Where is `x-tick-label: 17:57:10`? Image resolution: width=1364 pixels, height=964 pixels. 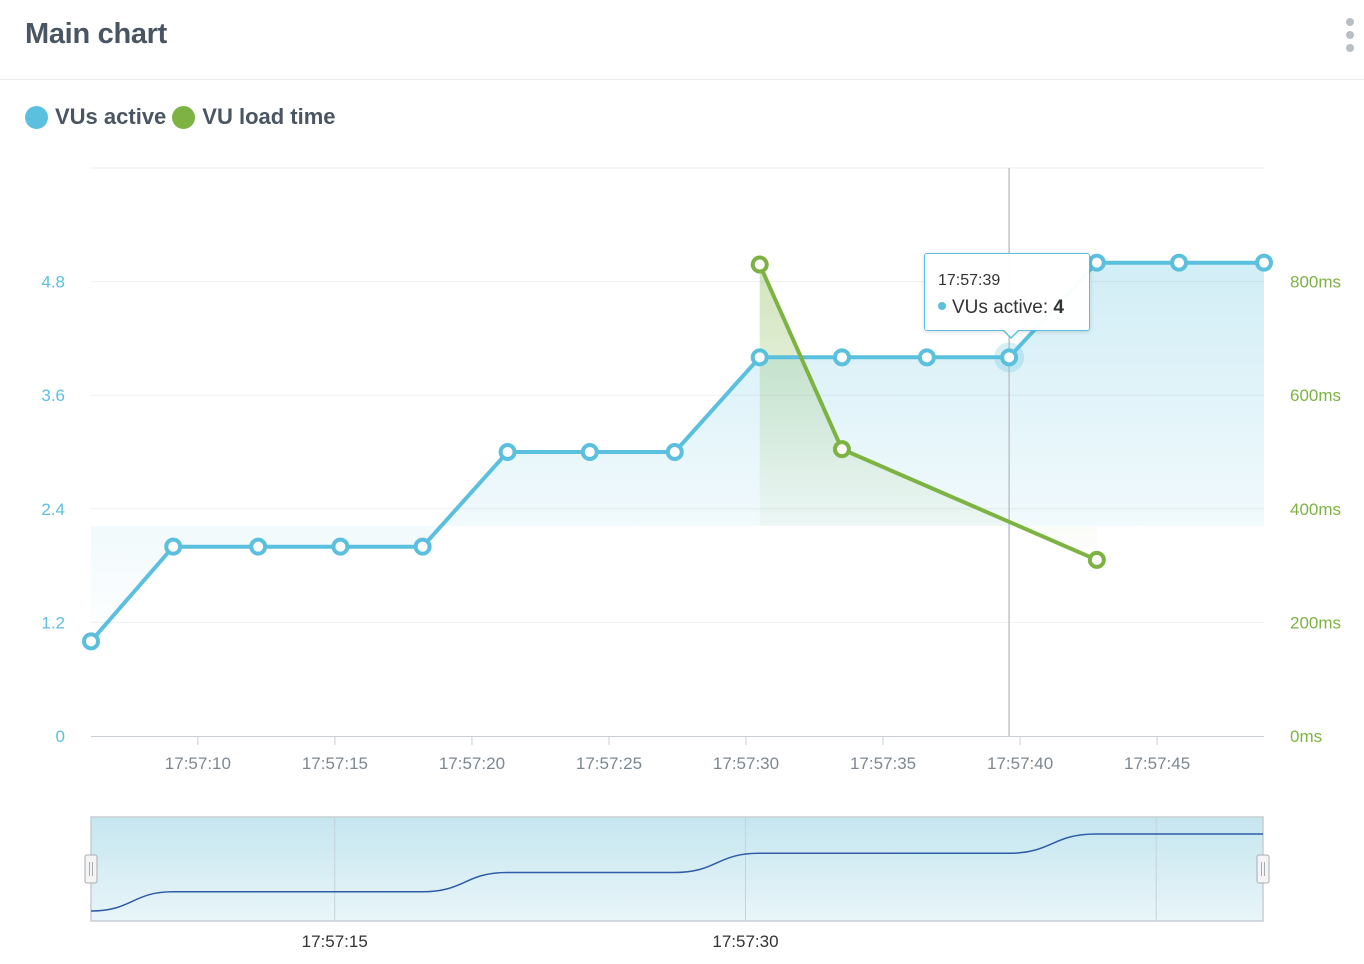 x-tick-label: 17:57:10 is located at coordinates (198, 763).